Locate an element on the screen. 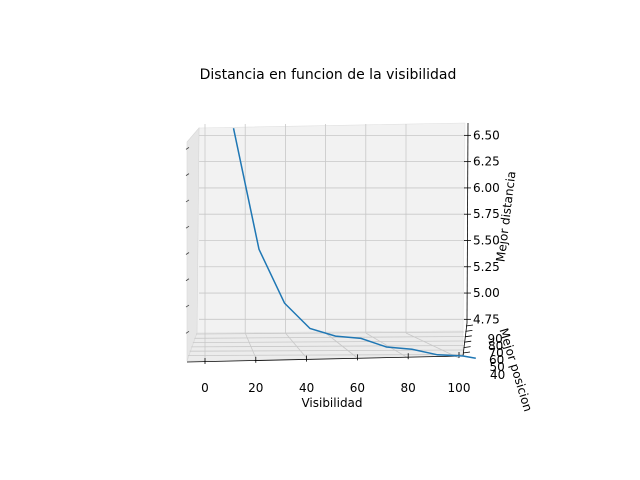 This screenshot has height=480, width=640. z-tick-label: 6.50 is located at coordinates (486, 135).